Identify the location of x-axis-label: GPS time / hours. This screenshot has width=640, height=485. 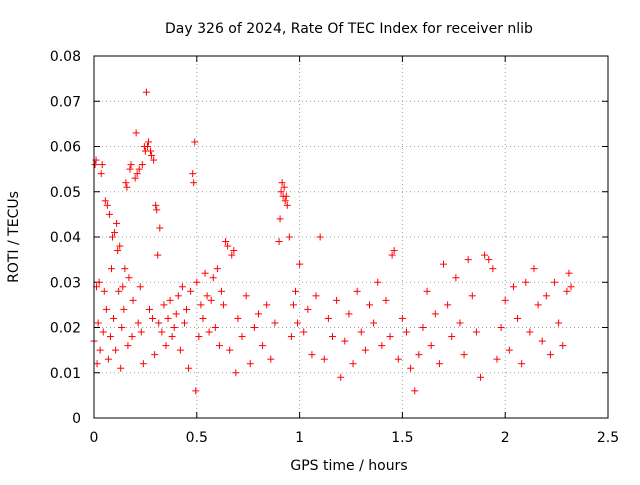
(348, 466).